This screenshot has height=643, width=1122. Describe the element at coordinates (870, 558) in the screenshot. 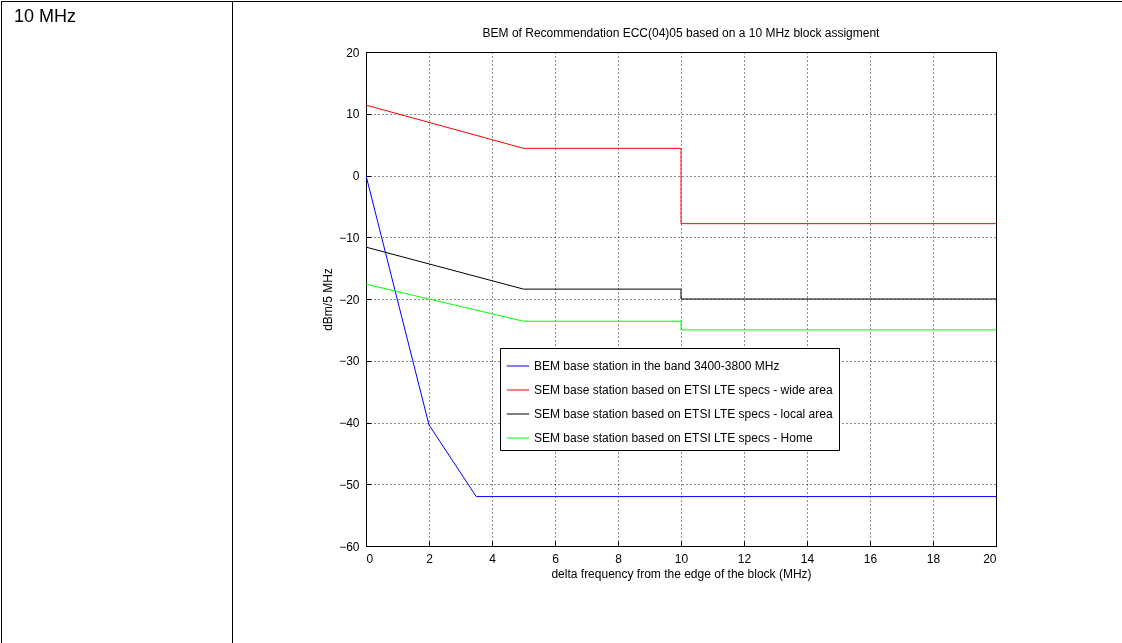

I see `x-tick-label: 16` at that location.